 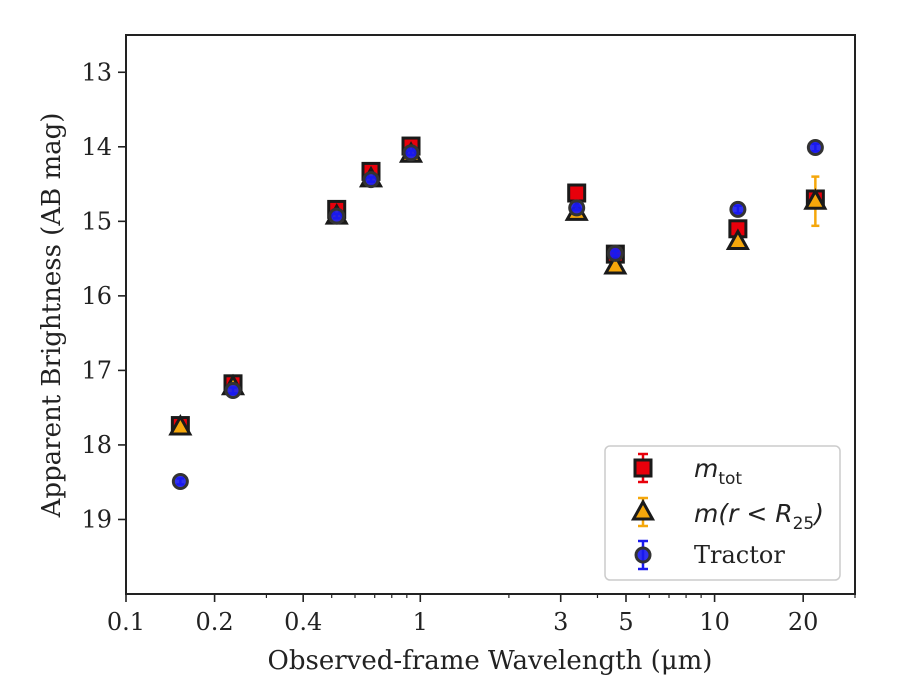 What do you see at coordinates (490, 661) in the screenshot?
I see `x-axis-label: Observed-frame Wavelength (μm)` at bounding box center [490, 661].